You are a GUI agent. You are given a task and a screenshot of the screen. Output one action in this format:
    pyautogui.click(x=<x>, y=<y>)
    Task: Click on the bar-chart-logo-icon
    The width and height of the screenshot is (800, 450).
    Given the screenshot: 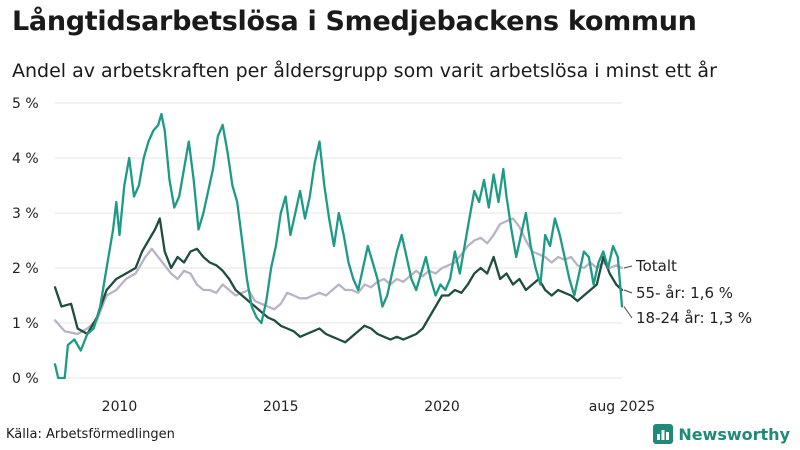 What is the action you would take?
    pyautogui.click(x=663, y=434)
    